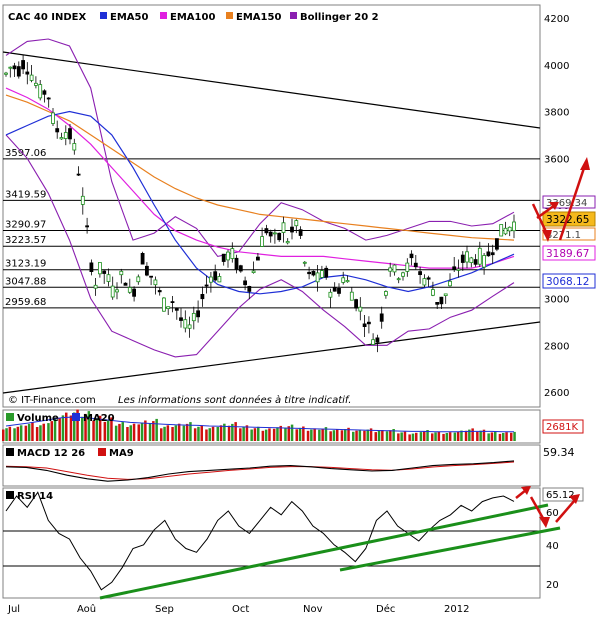 The width and height of the screenshot is (608, 621). What do you see at coordinates (554, 206) in the screenshot?
I see `arrow-up-small-head` at bounding box center [554, 206].